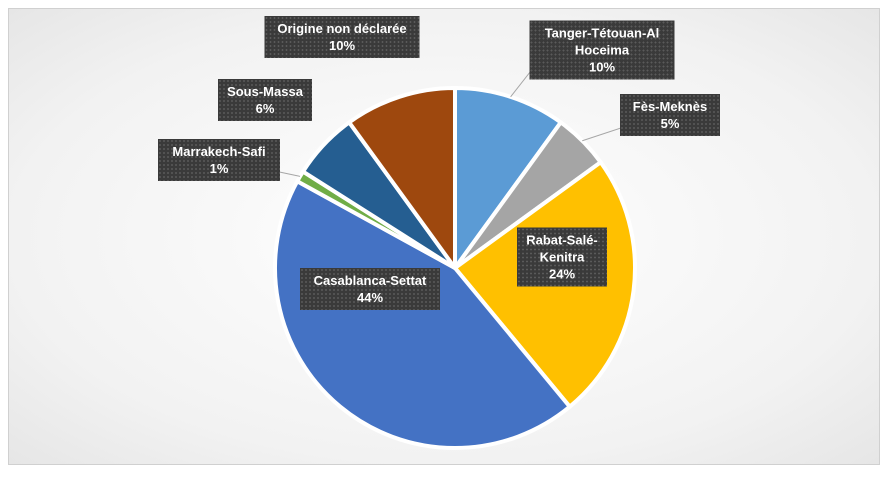 The width and height of the screenshot is (889, 477). I want to click on data-label: Fès-Meknès 5%, so click(670, 115).